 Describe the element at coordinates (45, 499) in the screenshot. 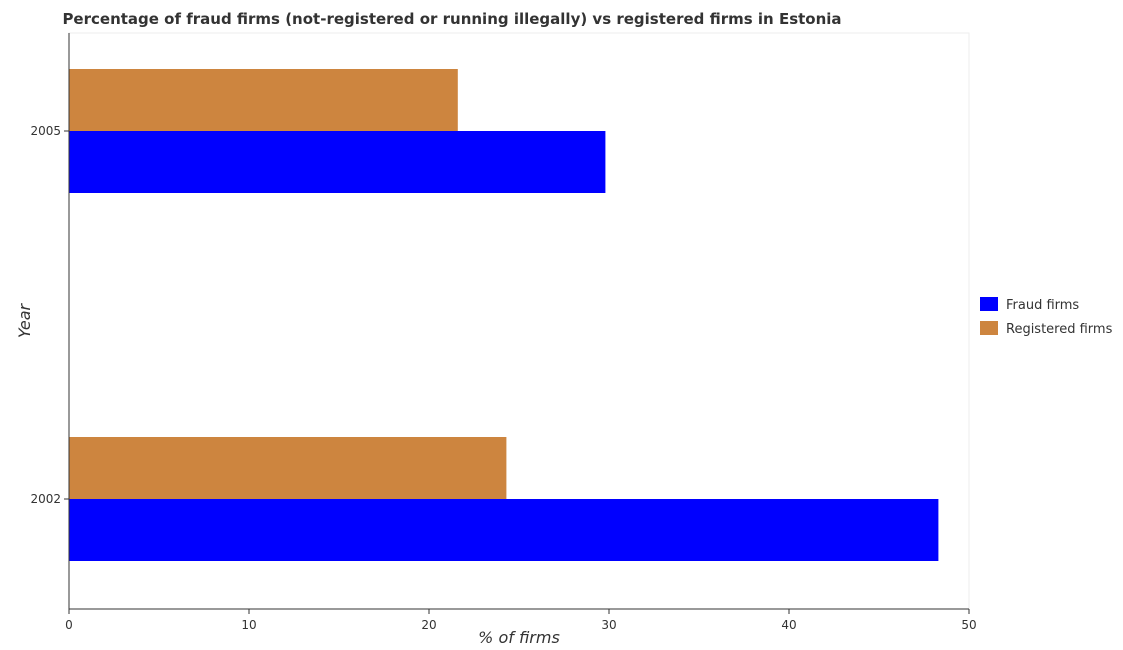

I see `y-tick-label: 2002` at that location.